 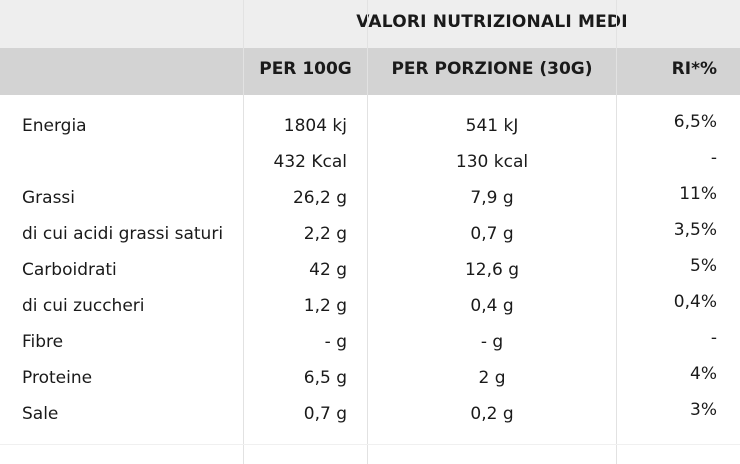 What do you see at coordinates (319, 198) in the screenshot?
I see `value-per-100g: 26,2 g` at bounding box center [319, 198].